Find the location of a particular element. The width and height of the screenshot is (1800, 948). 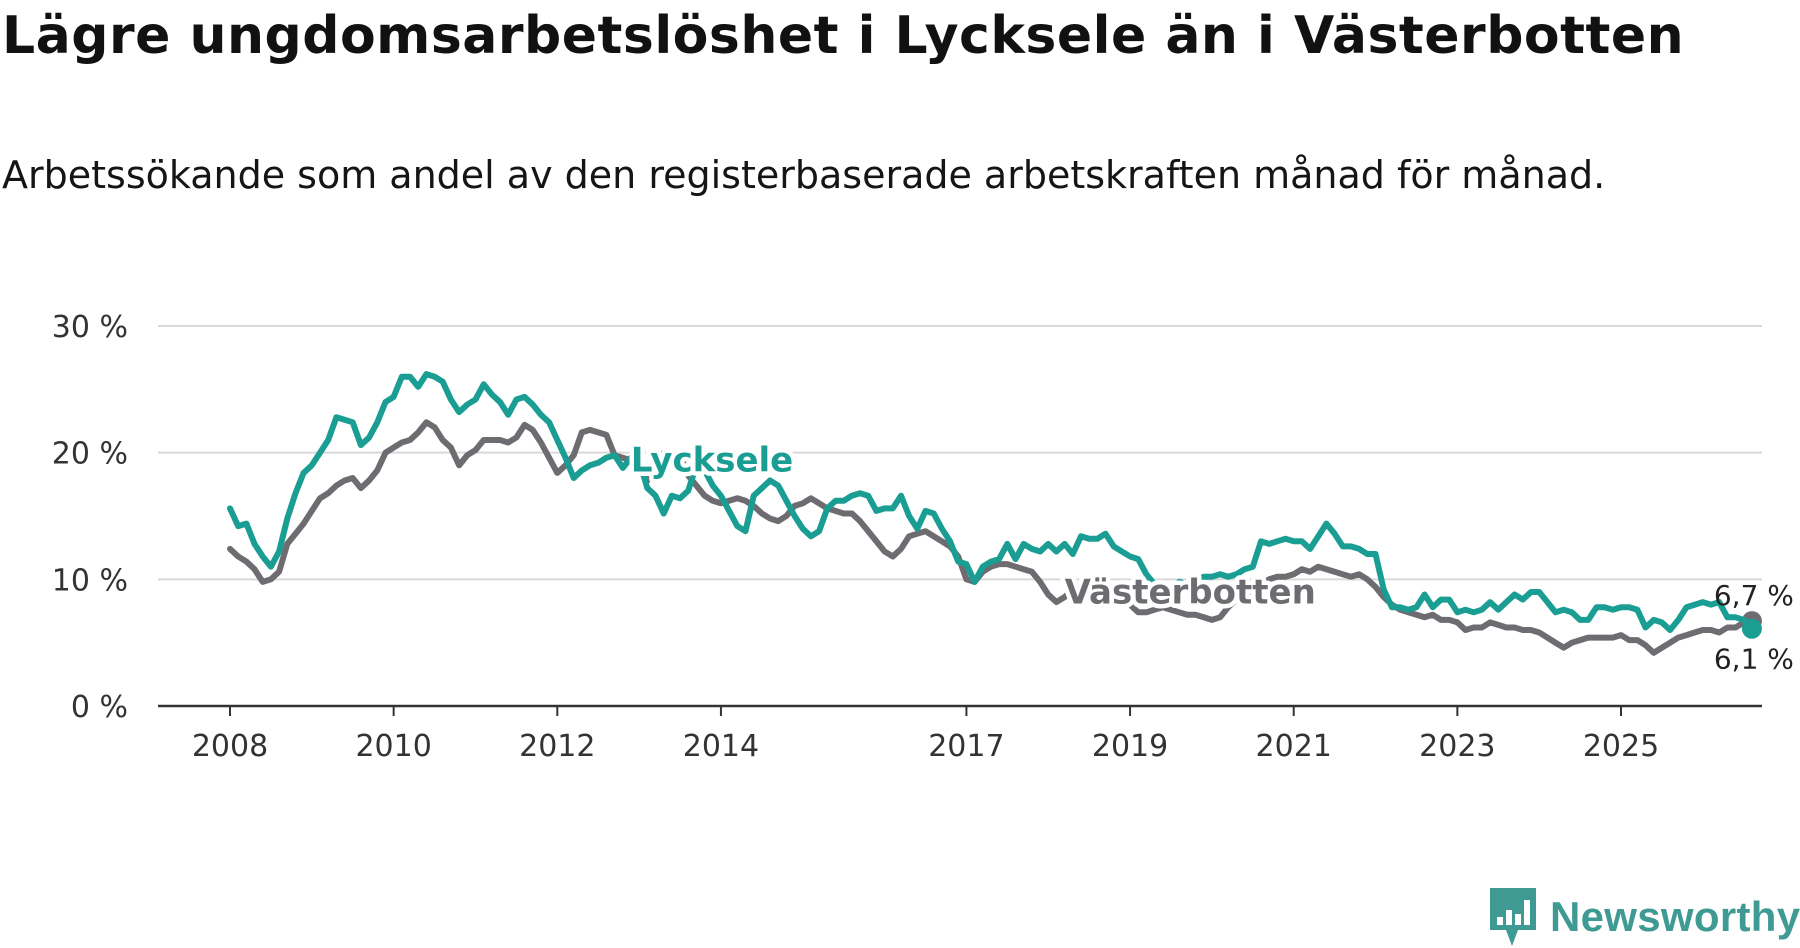

x-tick-label: 2012 is located at coordinates (557, 746).